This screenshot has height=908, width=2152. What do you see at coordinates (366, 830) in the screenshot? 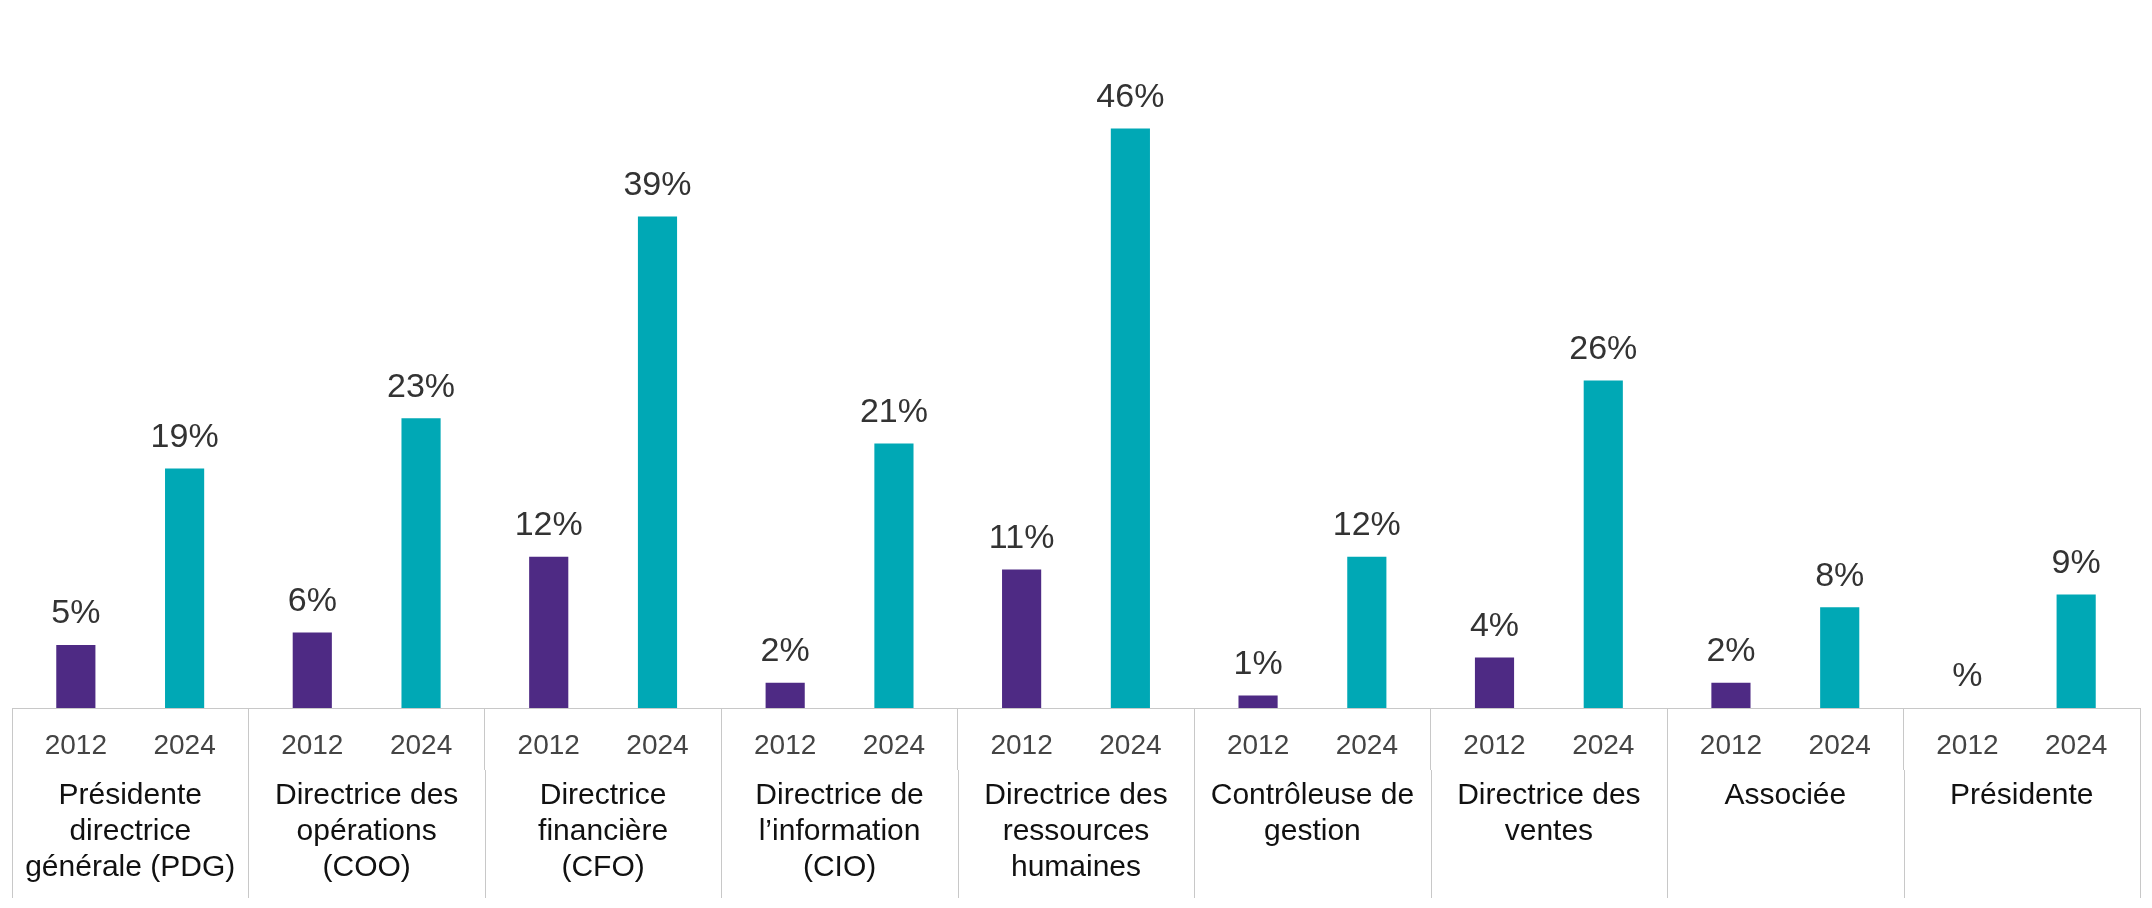
I see `x-tick-label: Directrice des opérations (COO)` at bounding box center [366, 830].